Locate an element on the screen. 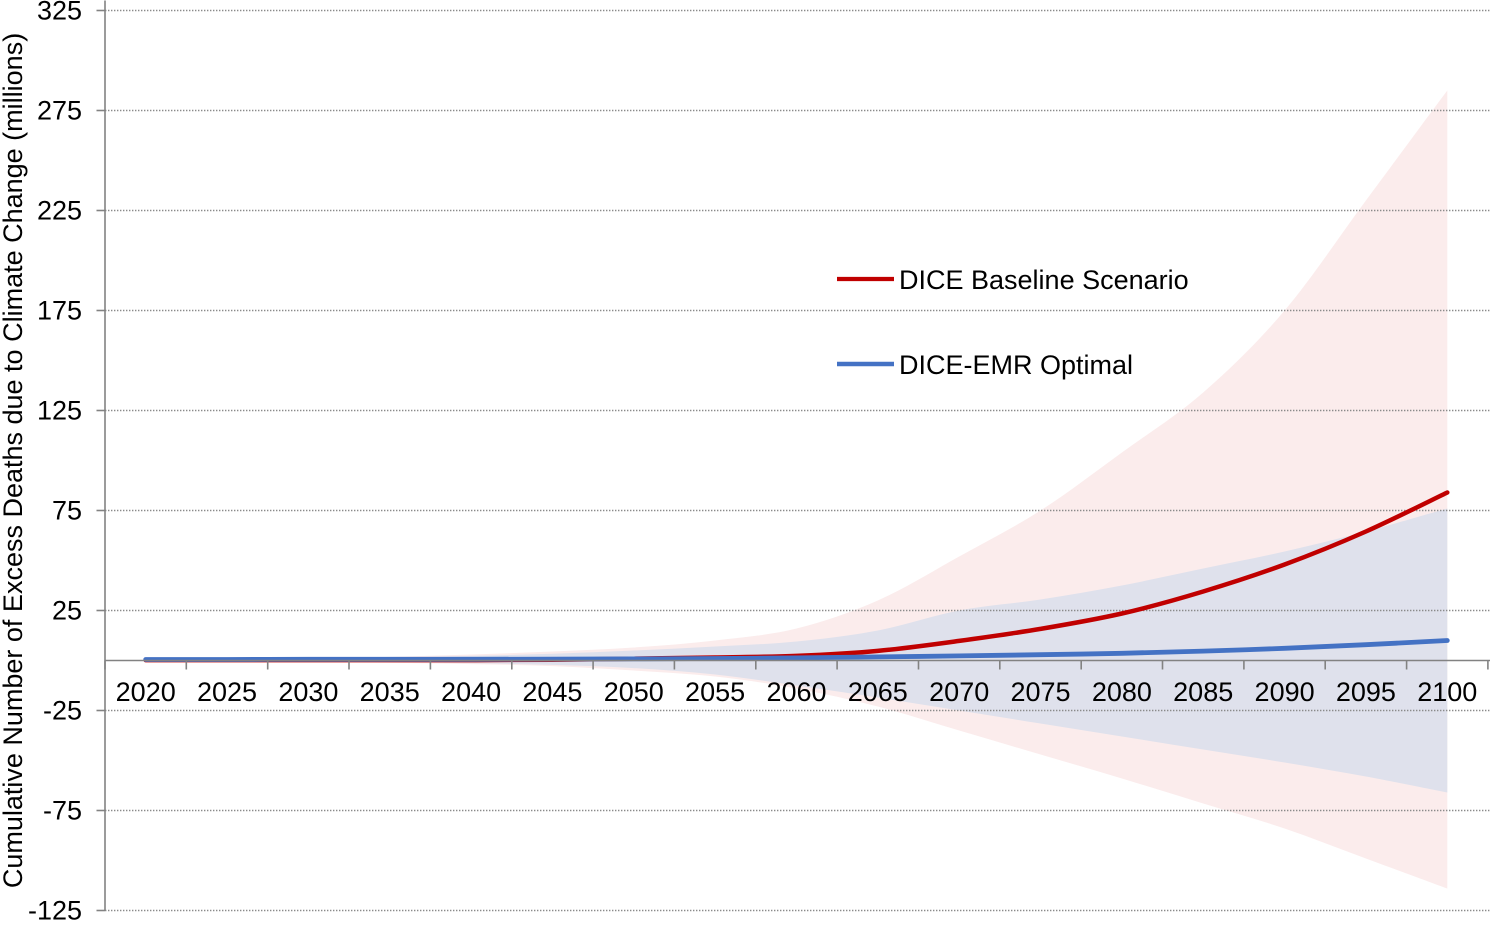 This screenshot has height=925, width=1490. svg-text: 2055 is located at coordinates (715, 692).